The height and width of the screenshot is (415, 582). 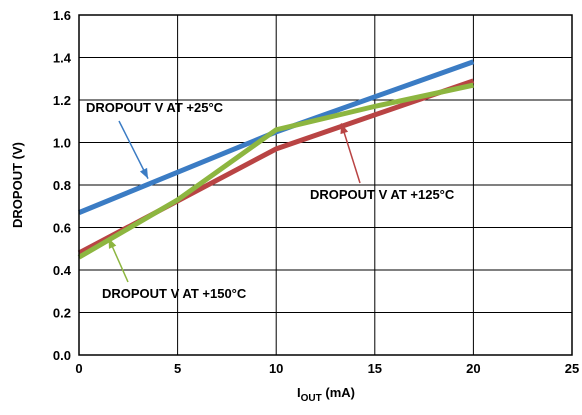 I want to click on y-tick-label: 1.2, so click(x=62, y=100).